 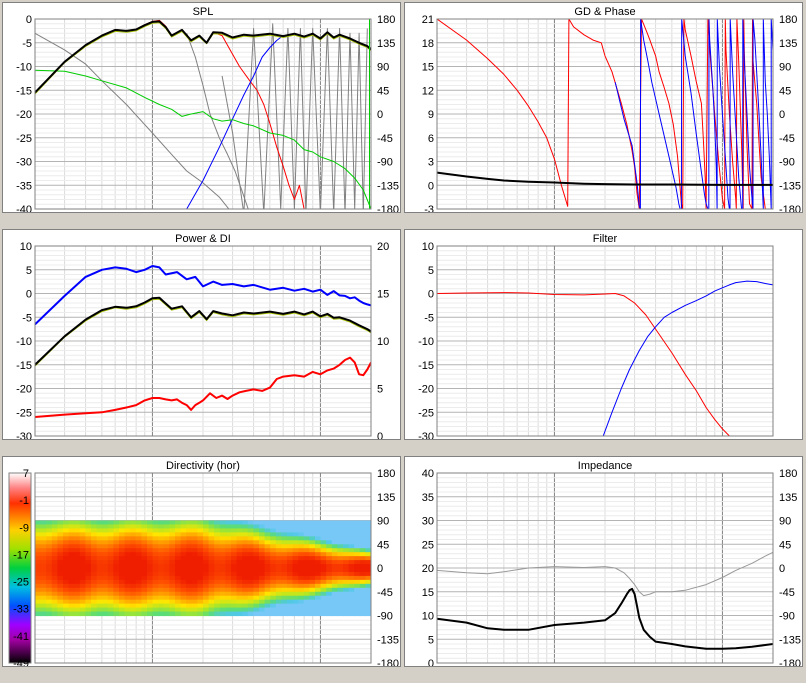 I want to click on colorbar-tick-label: 7, so click(x=26, y=474).